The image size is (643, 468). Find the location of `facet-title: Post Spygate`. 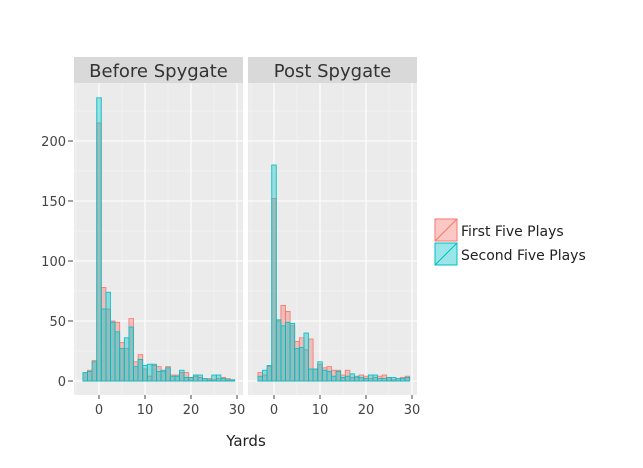

facet-title: Post Spygate is located at coordinates (332, 71).